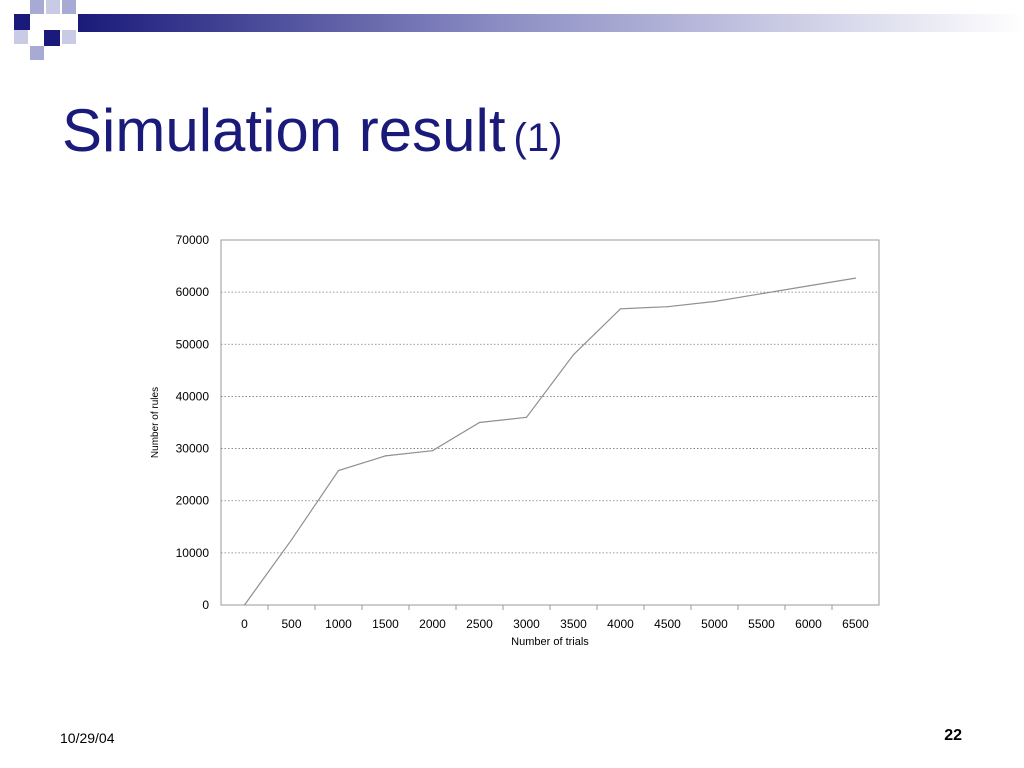 This screenshot has height=768, width=1024. I want to click on x-tick-label: 5500, so click(761, 624).